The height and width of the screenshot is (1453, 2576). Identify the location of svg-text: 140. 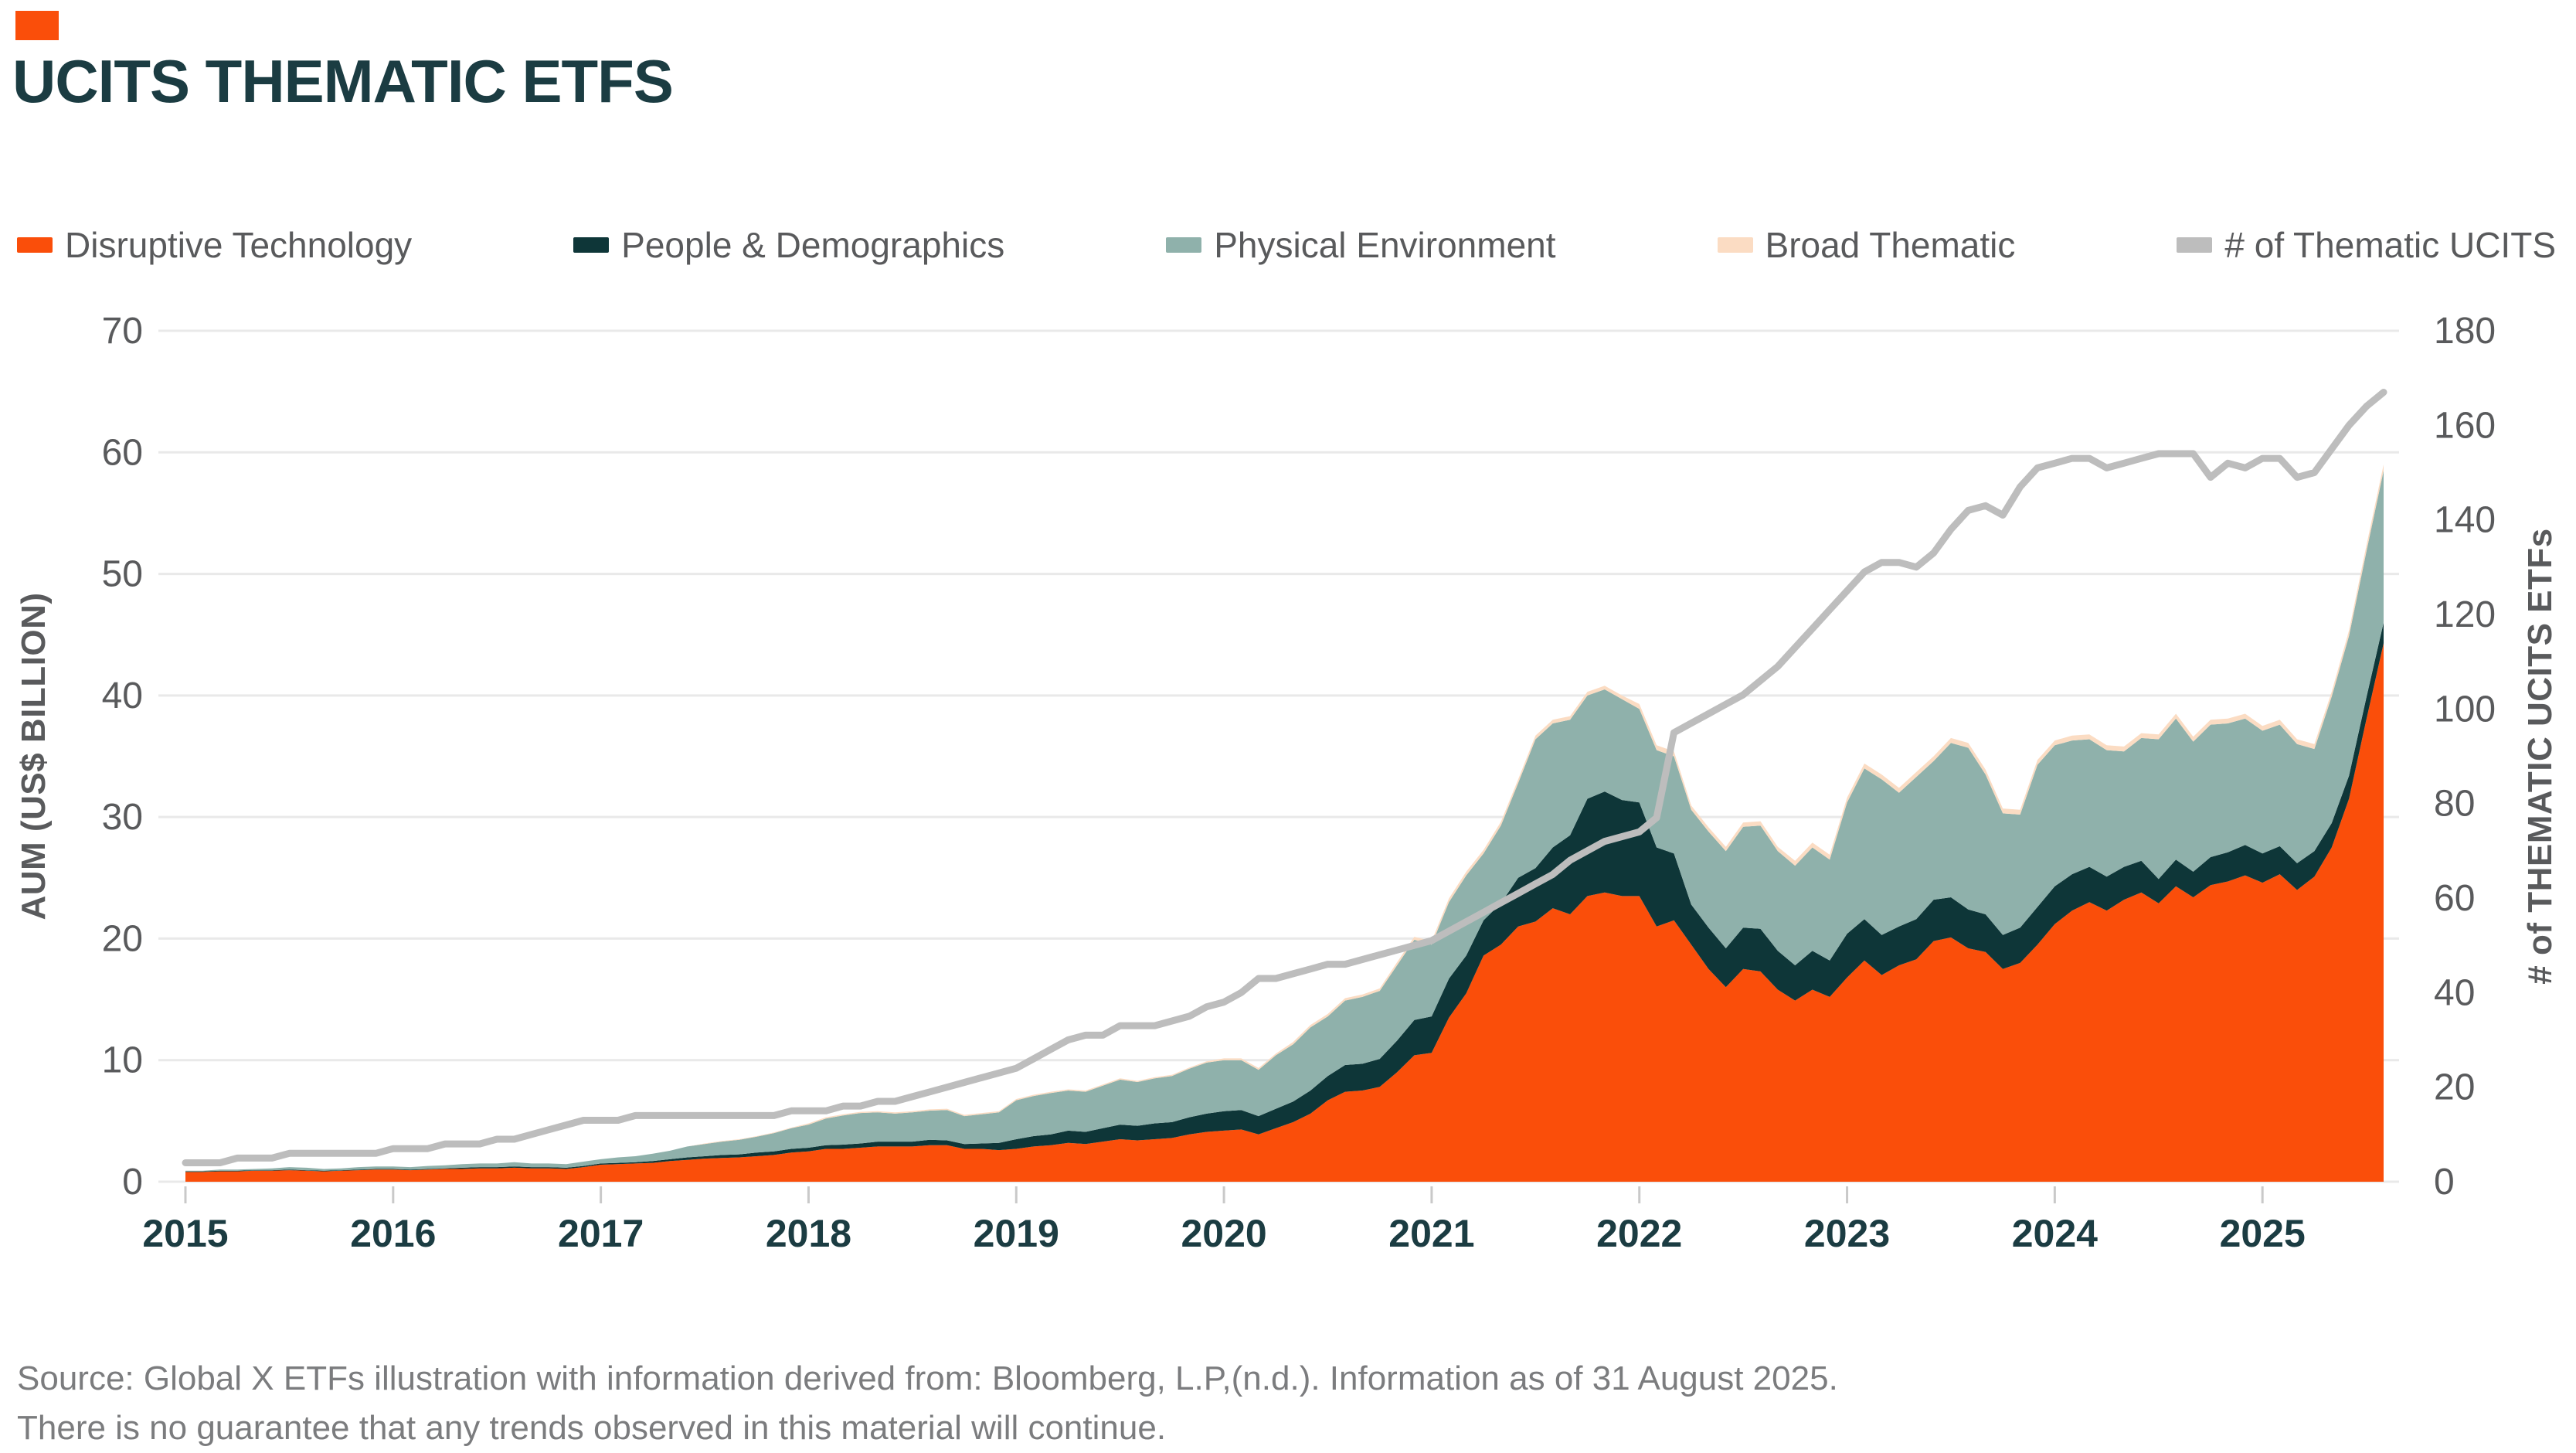
(2465, 520).